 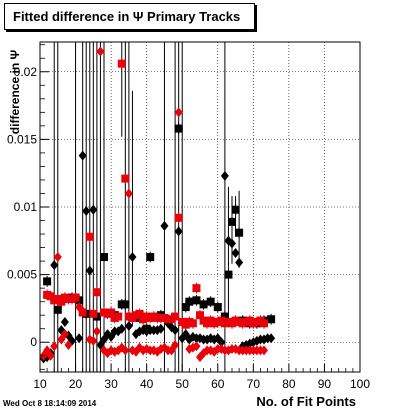 I want to click on y-tick-label: 0.02, so click(x=26, y=72).